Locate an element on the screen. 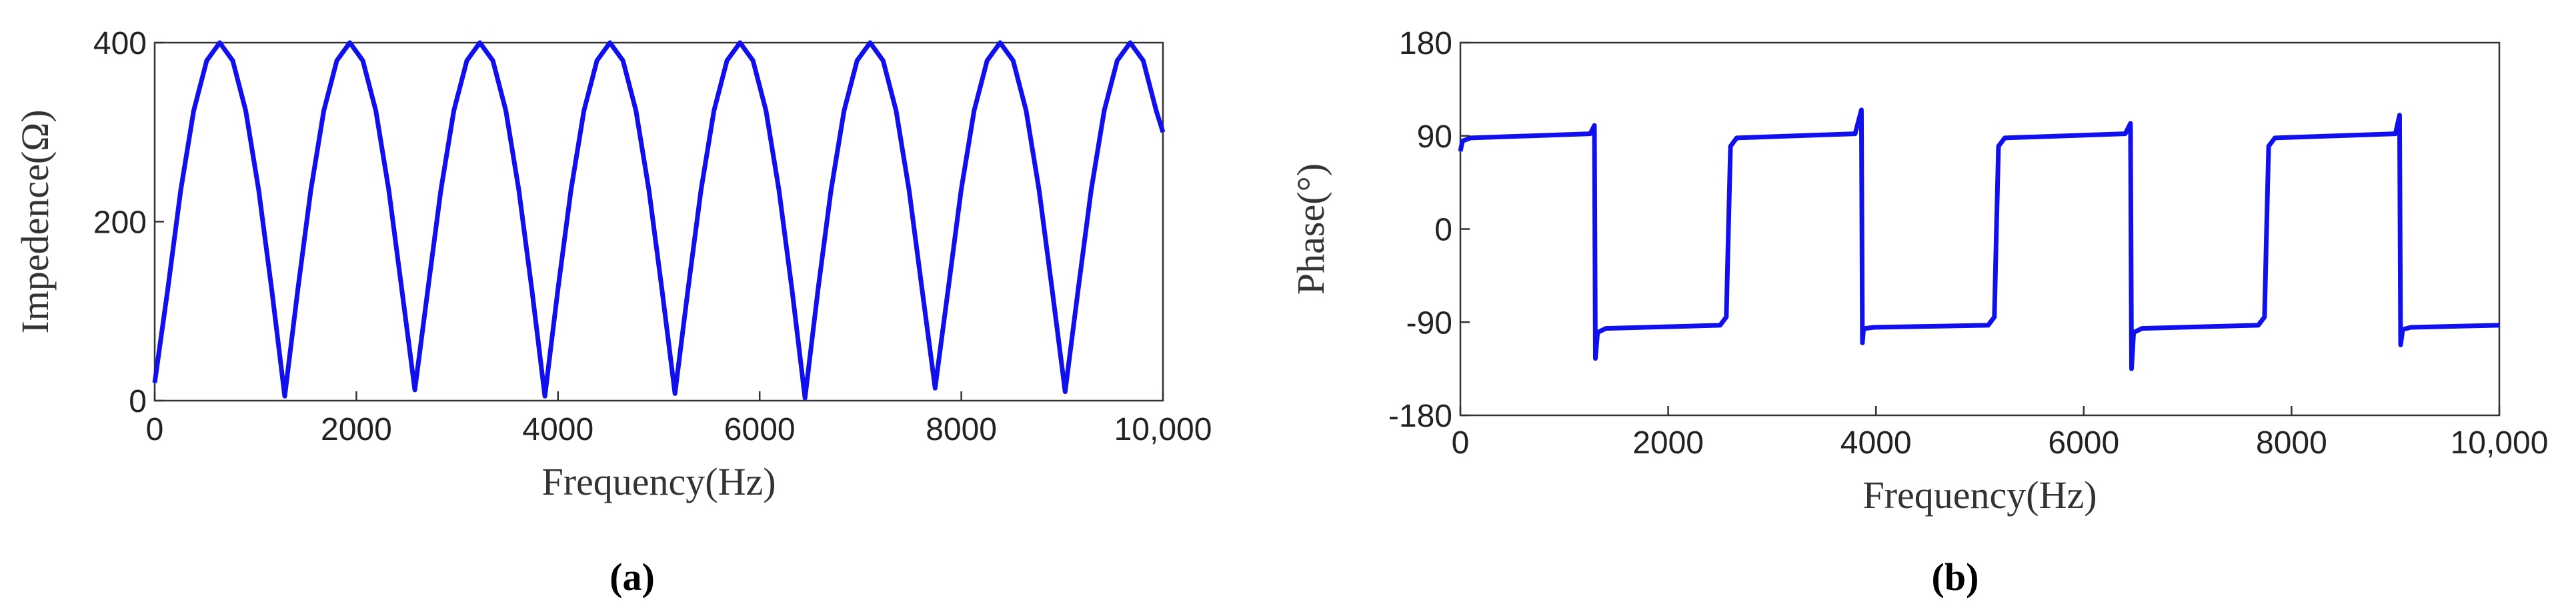 The height and width of the screenshot is (610, 2576). caption: (b) is located at coordinates (1955, 577).